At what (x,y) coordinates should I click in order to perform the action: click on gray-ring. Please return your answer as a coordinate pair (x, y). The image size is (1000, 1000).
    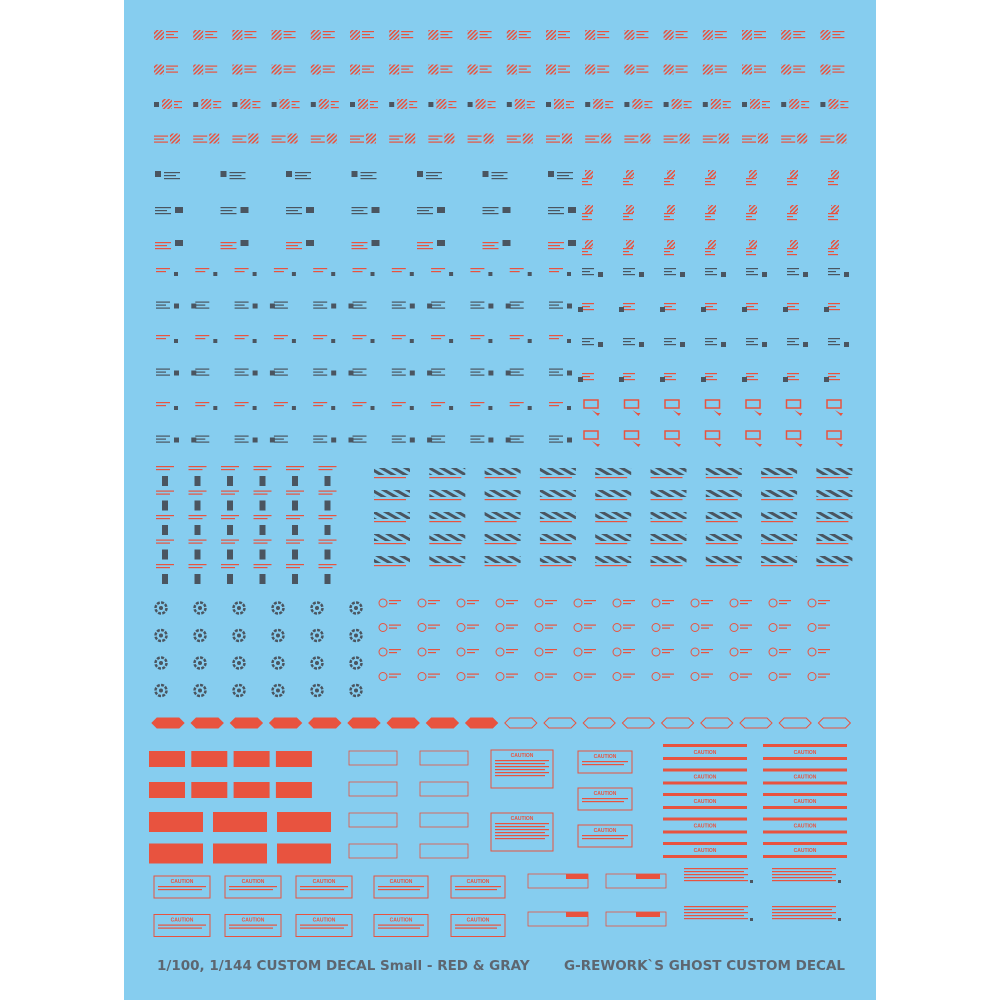
    Looking at the image, I should click on (278, 690).